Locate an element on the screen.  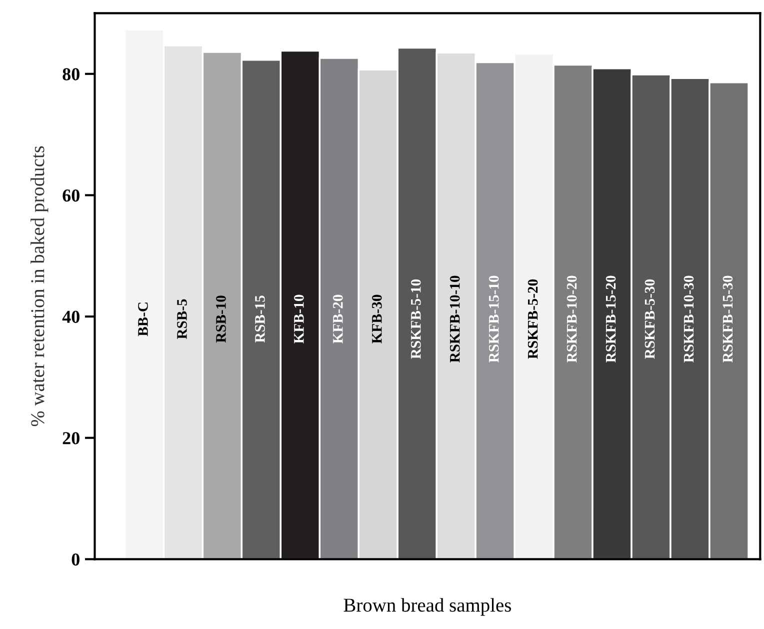
x-tick-label: RSKFB-10-20 is located at coordinates (571, 319).